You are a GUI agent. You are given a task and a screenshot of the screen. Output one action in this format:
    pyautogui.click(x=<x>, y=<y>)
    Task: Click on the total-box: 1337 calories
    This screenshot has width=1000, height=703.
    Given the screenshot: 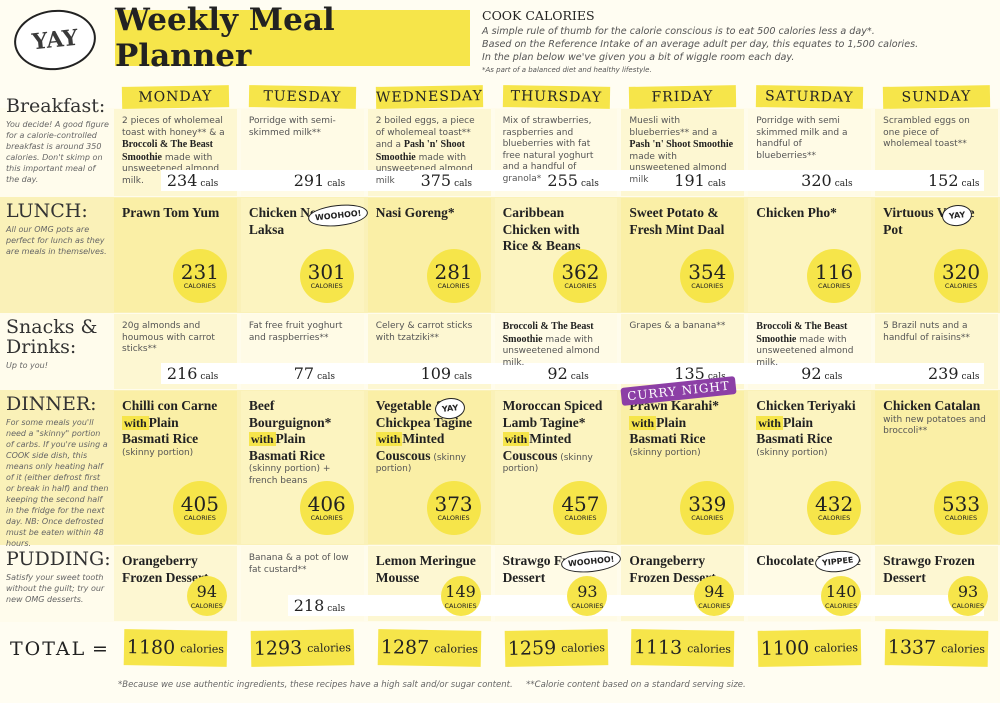 What is the action you would take?
    pyautogui.click(x=936, y=648)
    